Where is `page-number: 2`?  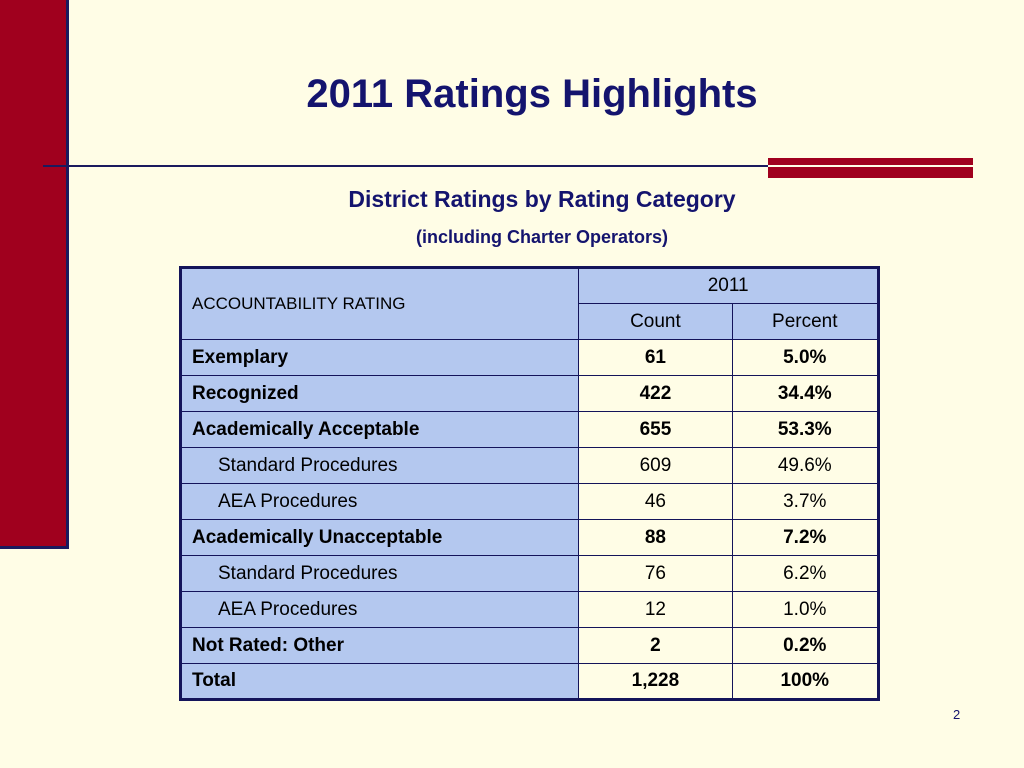 page-number: 2 is located at coordinates (957, 714).